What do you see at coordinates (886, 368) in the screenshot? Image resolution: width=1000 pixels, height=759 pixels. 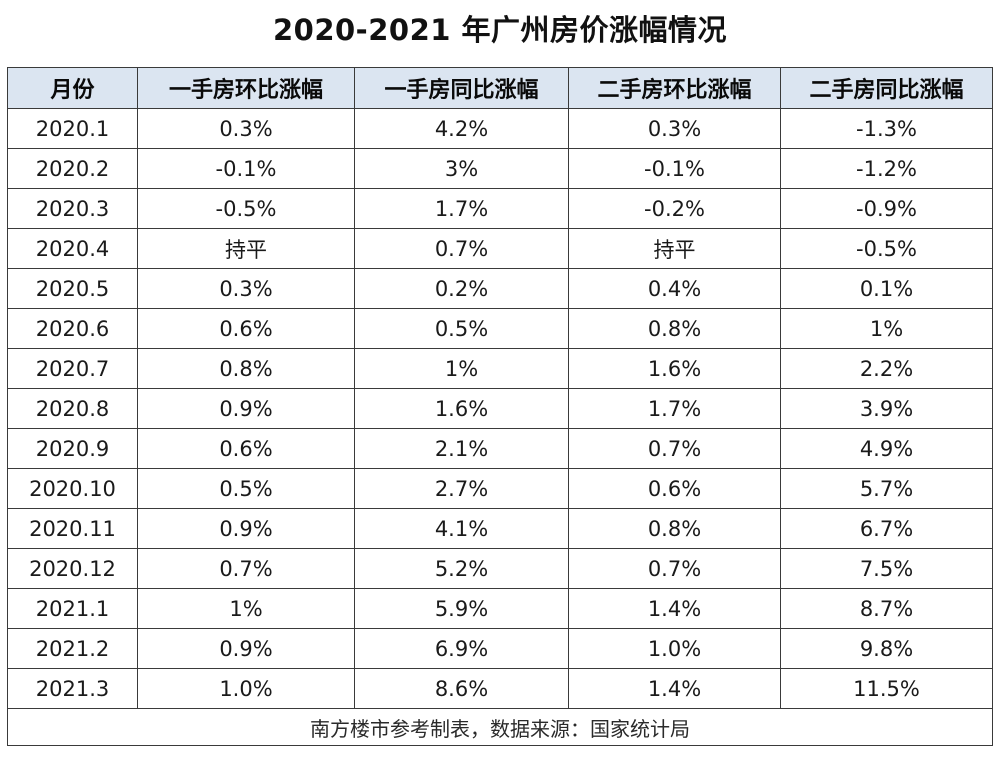 I see `cell-resale-yoy: 2.2%` at bounding box center [886, 368].